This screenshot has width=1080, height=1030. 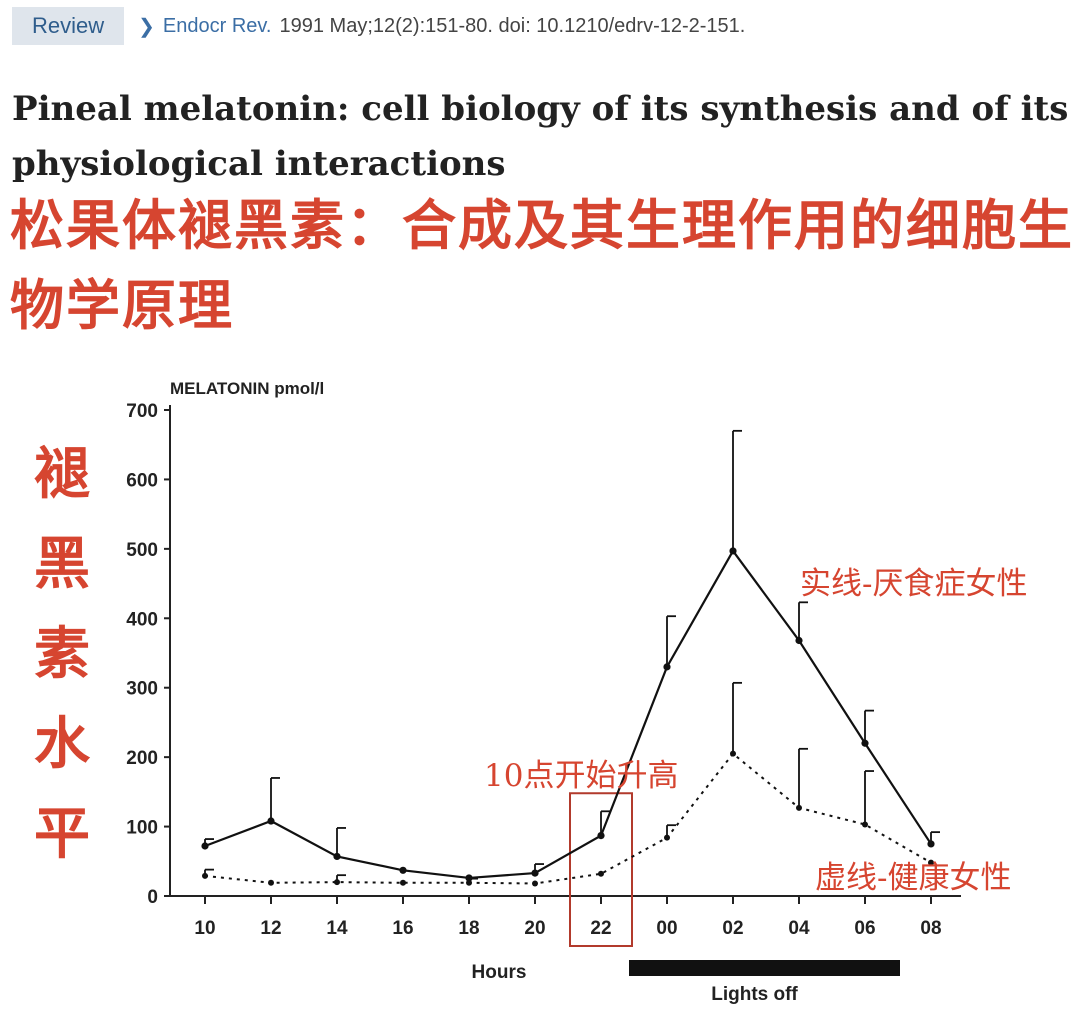 I want to click on solid-line-legend: 实线-厌食症女性, so click(x=914, y=584).